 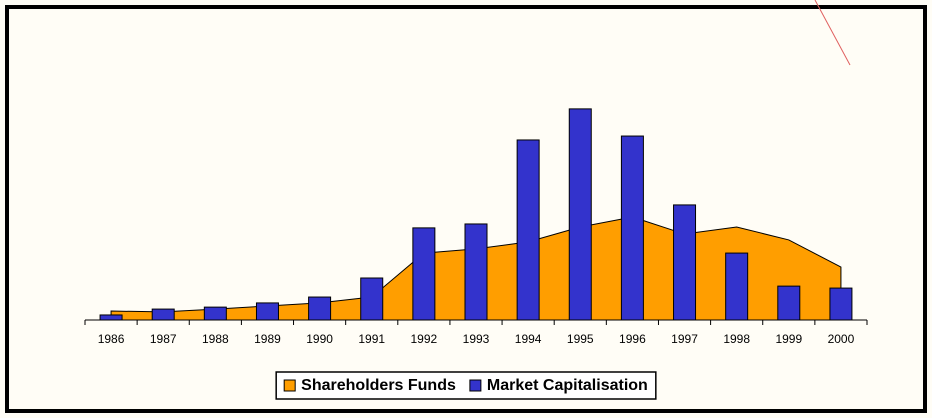 What do you see at coordinates (215, 339) in the screenshot?
I see `x-tick-label: 1988` at bounding box center [215, 339].